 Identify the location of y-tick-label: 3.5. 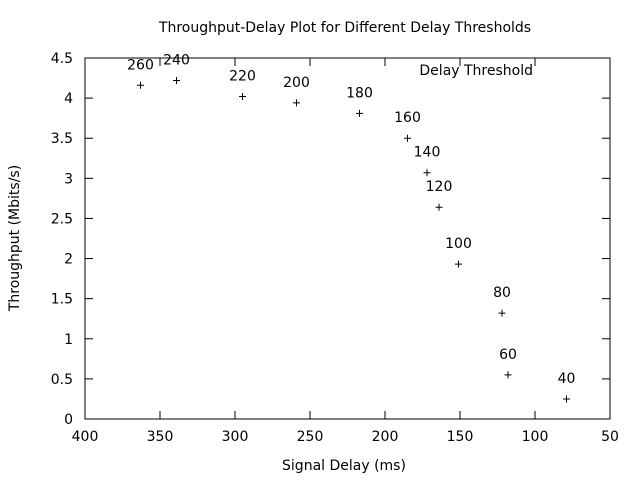
(62, 139).